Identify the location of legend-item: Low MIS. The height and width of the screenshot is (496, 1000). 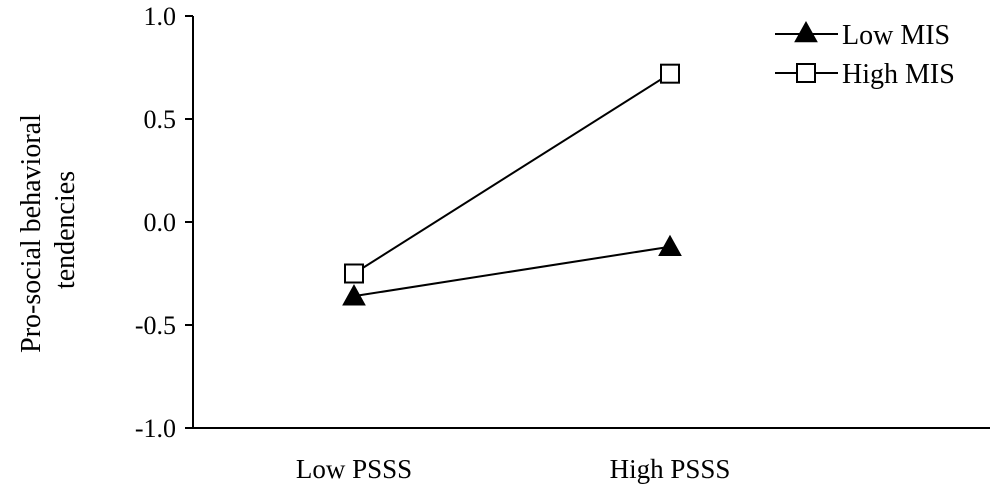
(862, 35).